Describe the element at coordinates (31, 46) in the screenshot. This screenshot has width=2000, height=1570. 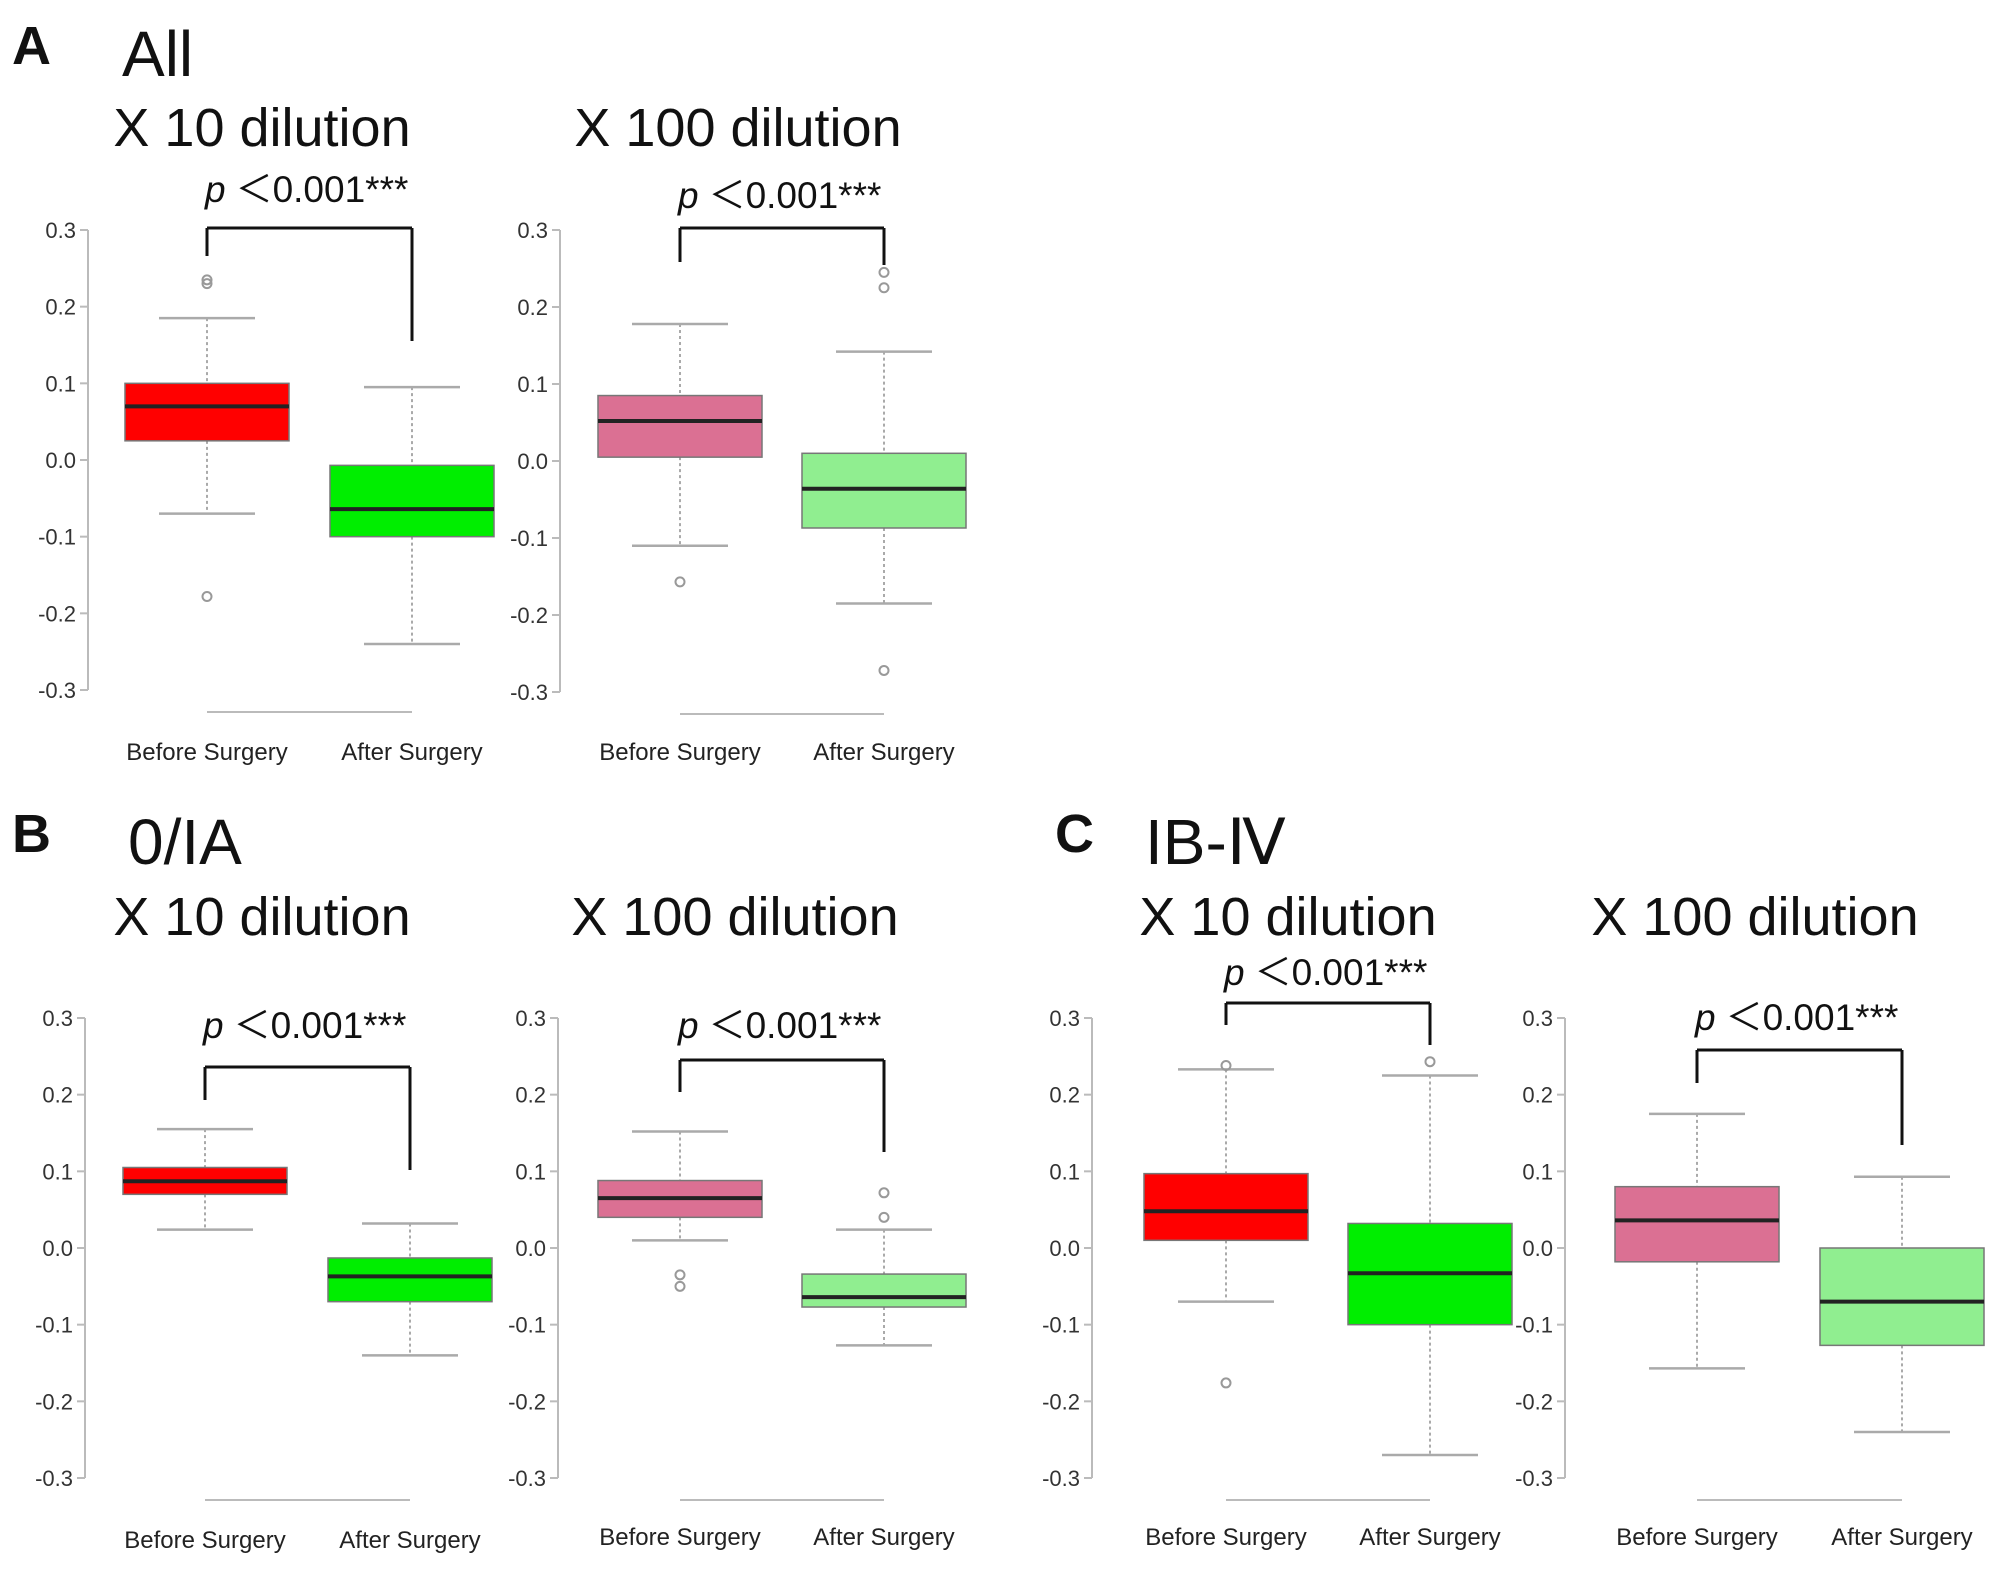
I see `panel-letter-a: A` at that location.